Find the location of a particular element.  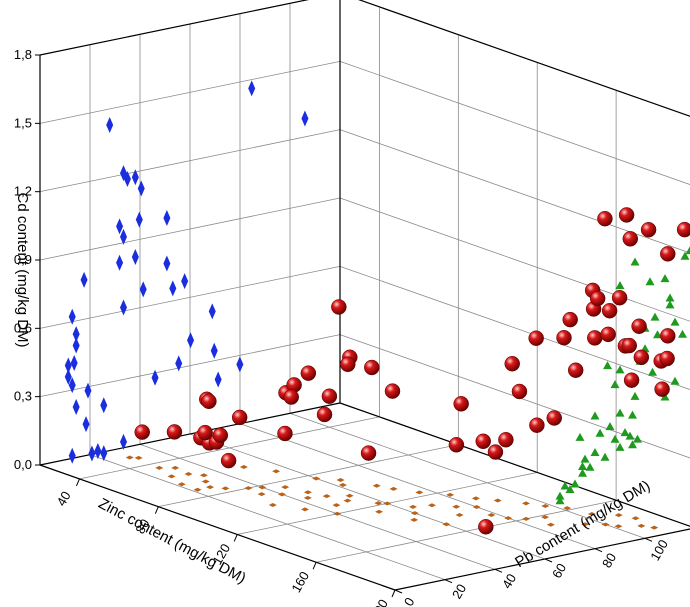

x-tick-label: 160 is located at coordinates (300, 582).